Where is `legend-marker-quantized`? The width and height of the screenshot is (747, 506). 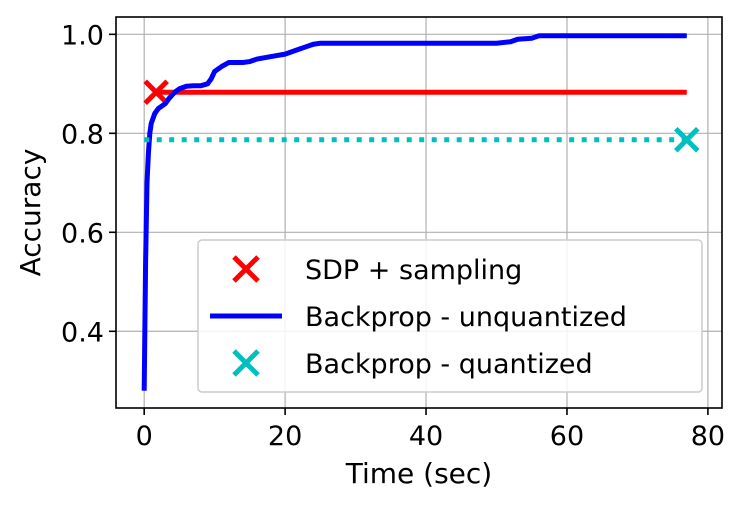 legend-marker-quantized is located at coordinates (246, 363).